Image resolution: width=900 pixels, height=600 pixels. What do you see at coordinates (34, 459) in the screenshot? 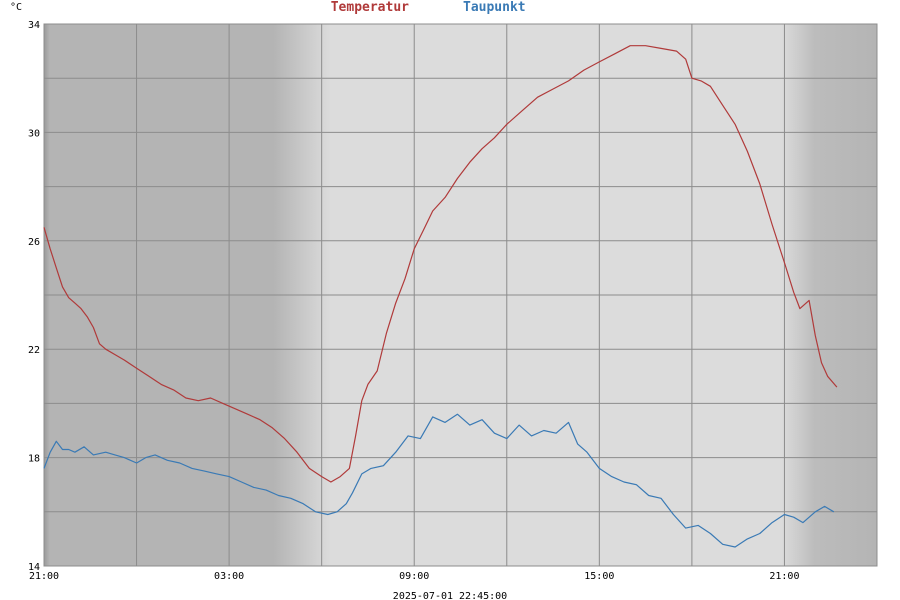
I see `y-tick-label: 18` at bounding box center [34, 459].